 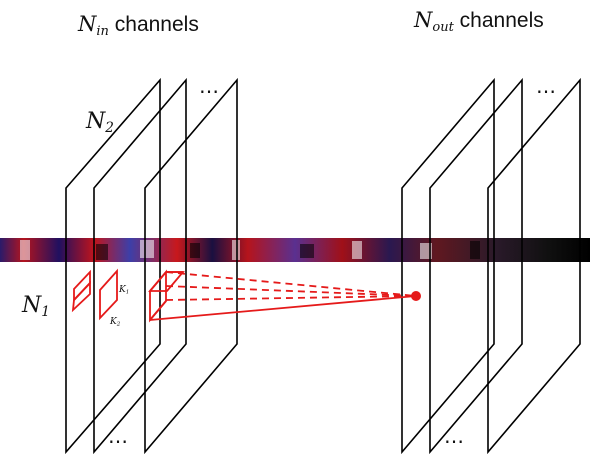 I want to click on kernel-windows, so click(x=94, y=294).